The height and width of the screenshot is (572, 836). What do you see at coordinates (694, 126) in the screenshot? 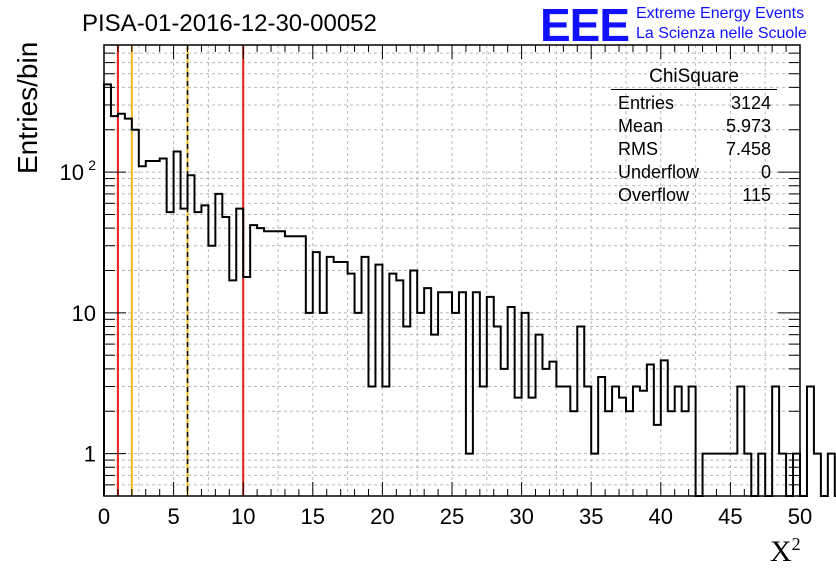
I see `stats-row-mean: Mean 5.973` at bounding box center [694, 126].